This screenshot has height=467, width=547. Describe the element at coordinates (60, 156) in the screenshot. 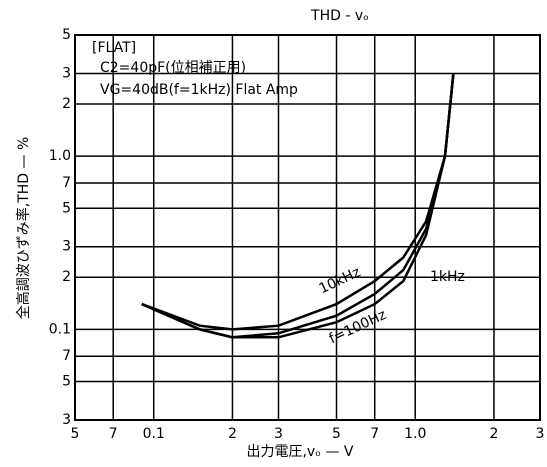

I see `y-tick-label: 1.0` at that location.